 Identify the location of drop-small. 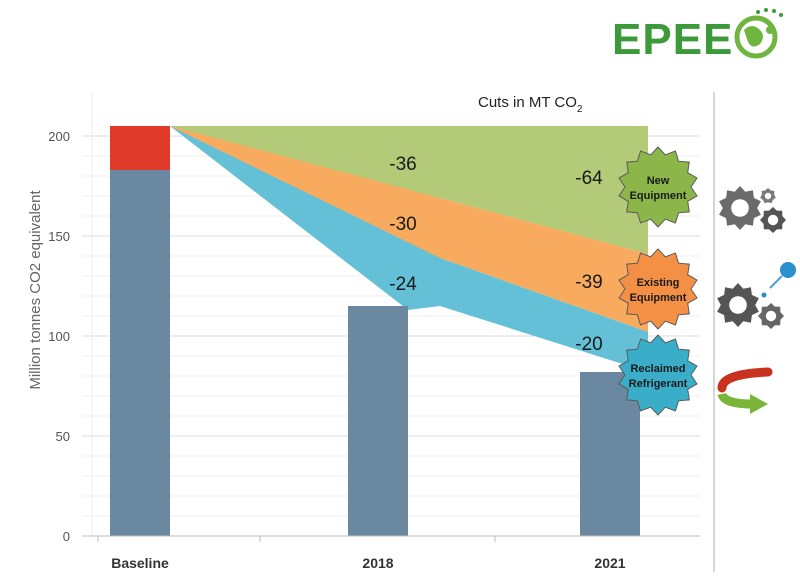
(764, 295).